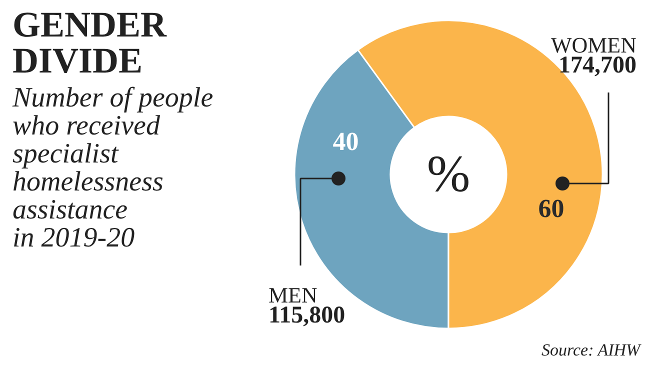 This screenshot has height=366, width=650. I want to click on data-label: 40, so click(345, 141).